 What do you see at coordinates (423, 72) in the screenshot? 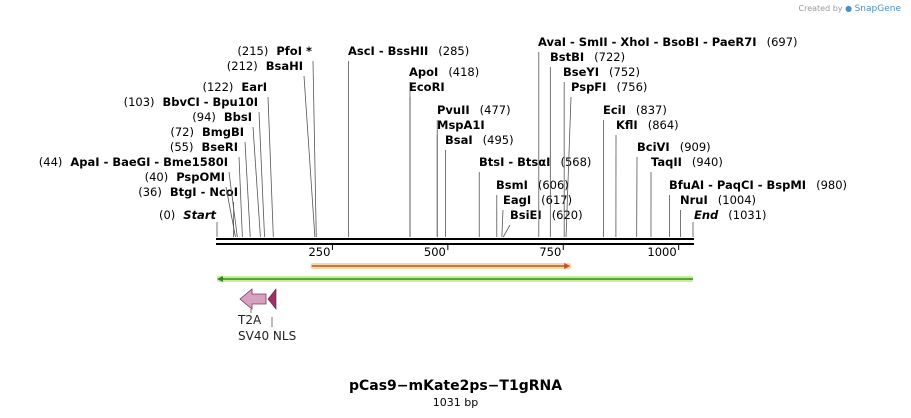
I see `site-name: ApoI` at bounding box center [423, 72].